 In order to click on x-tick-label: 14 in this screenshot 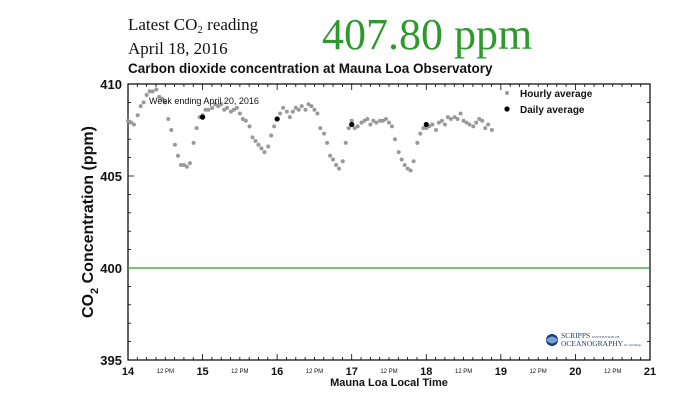, I will do `click(128, 372)`.